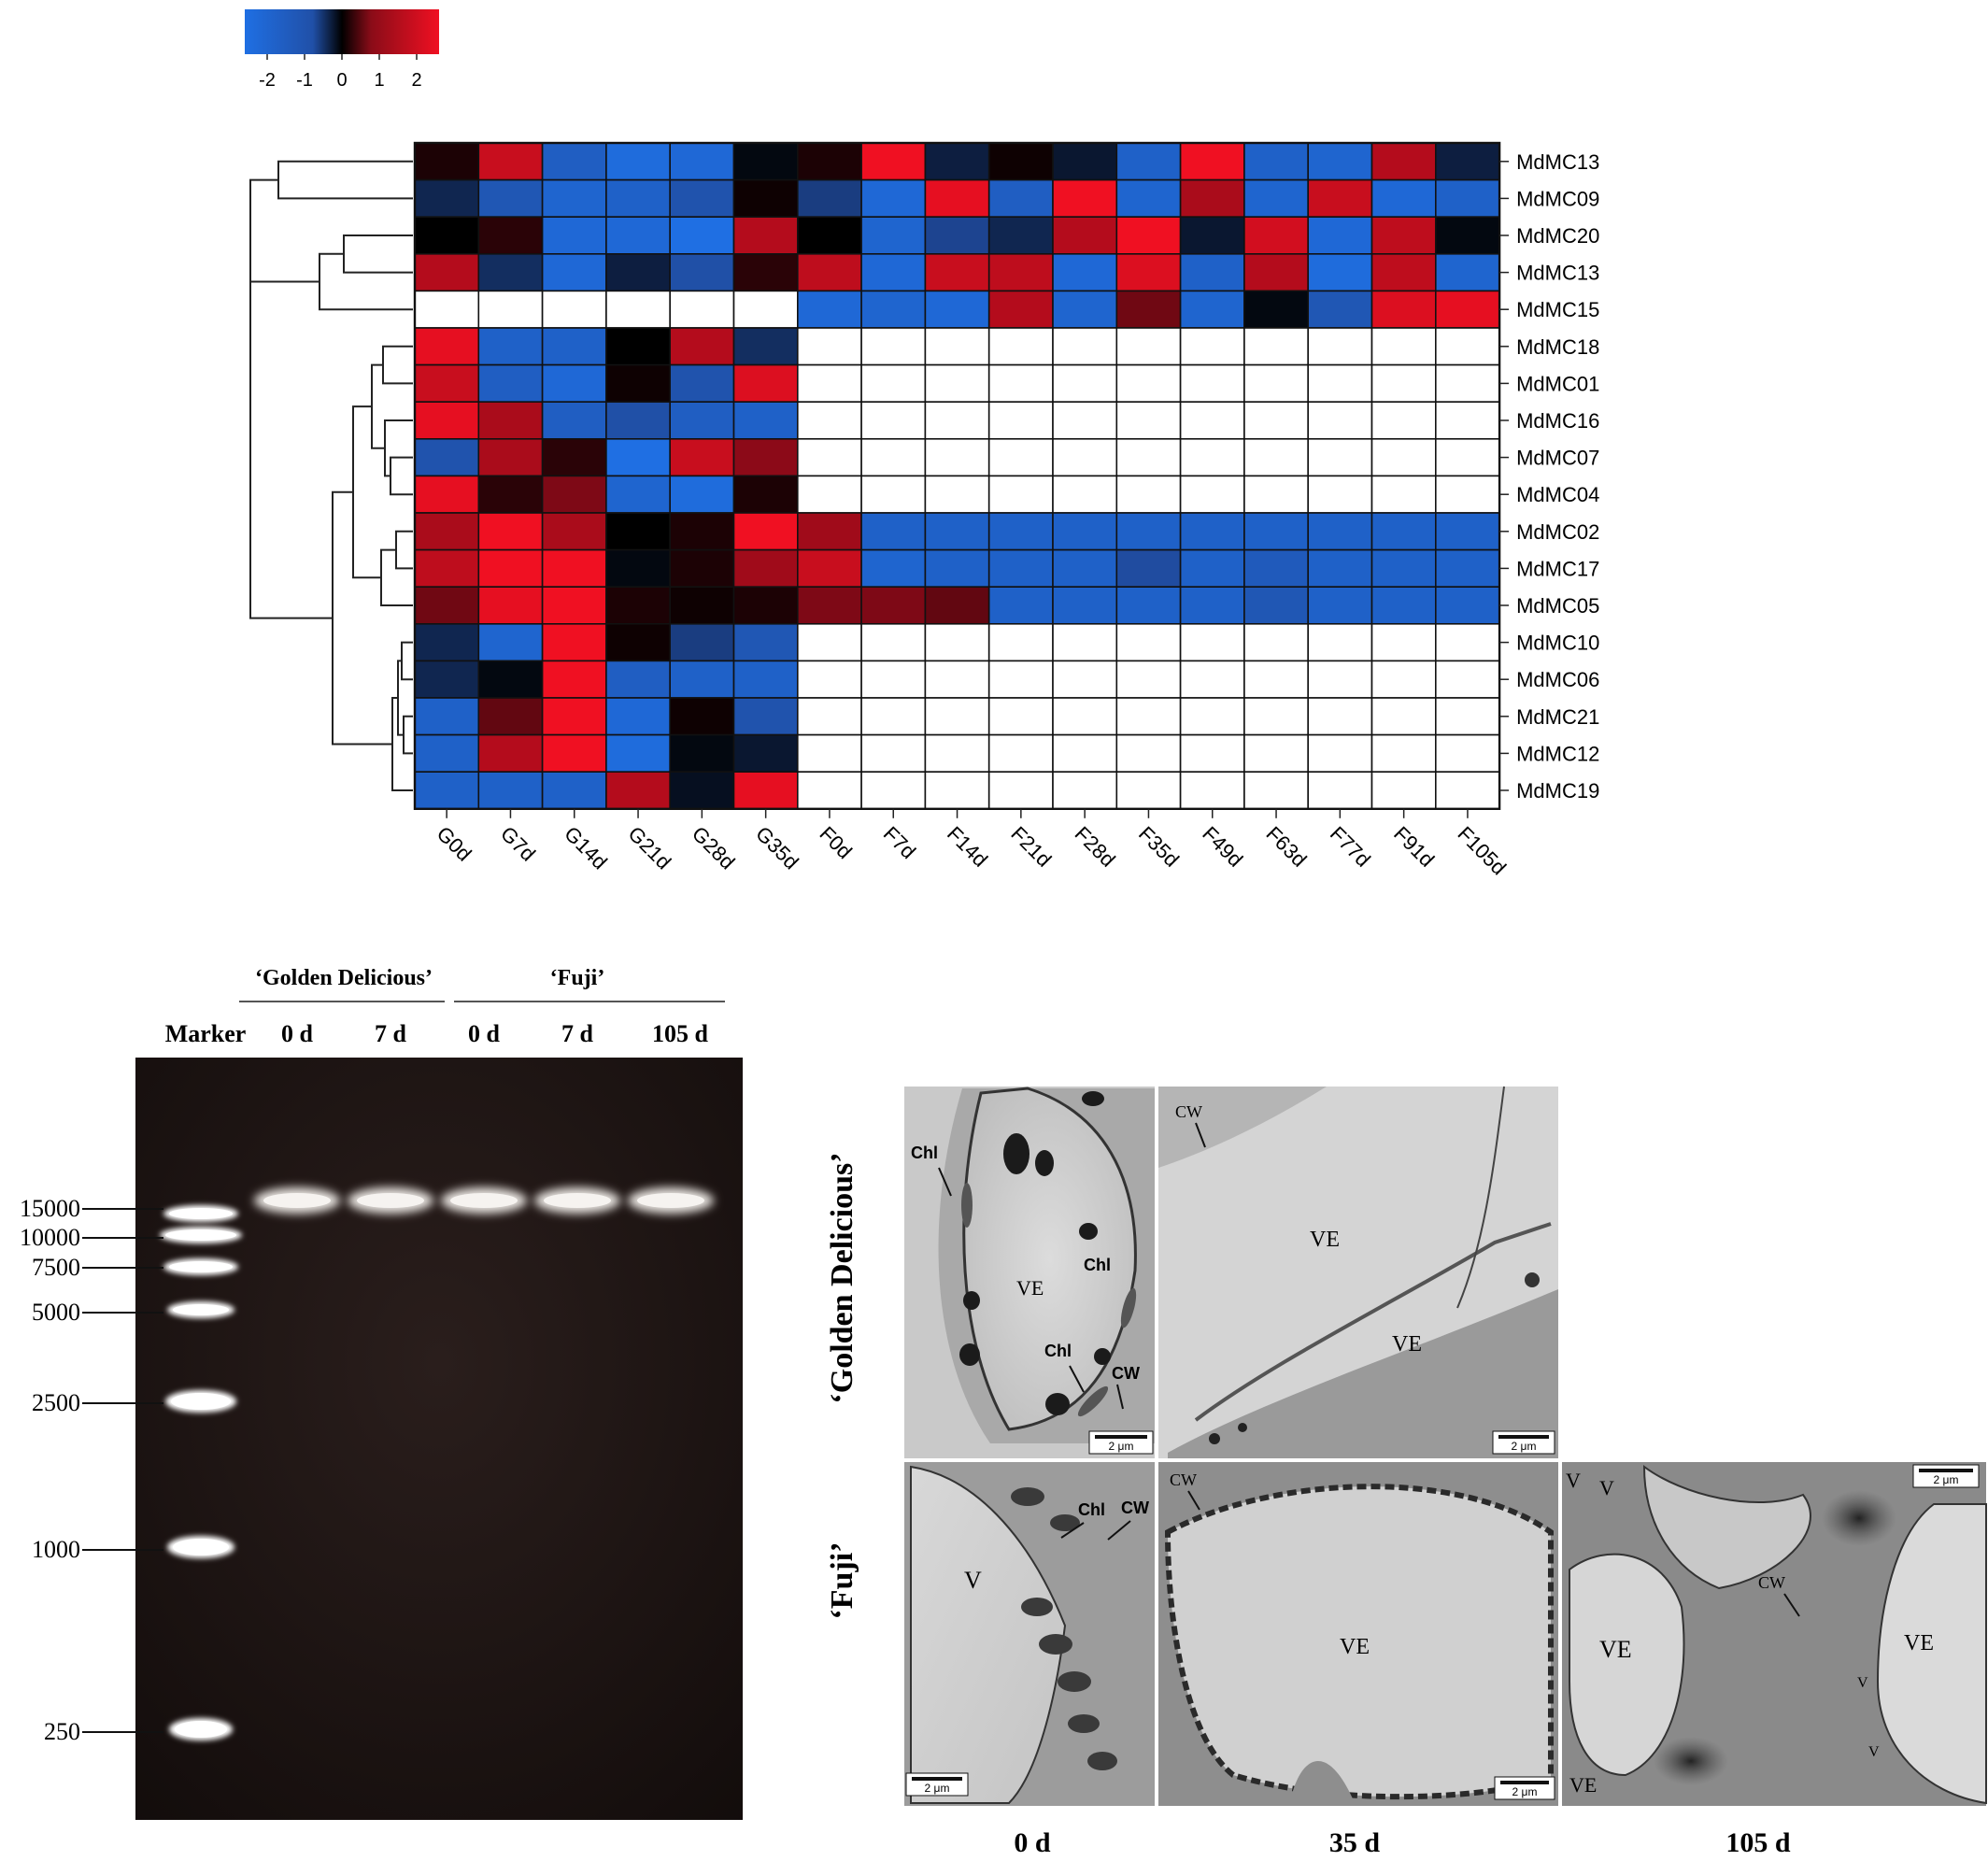 This screenshot has height=1861, width=1988. What do you see at coordinates (297, 1033) in the screenshot?
I see `gel-lane-label: 0 d` at bounding box center [297, 1033].